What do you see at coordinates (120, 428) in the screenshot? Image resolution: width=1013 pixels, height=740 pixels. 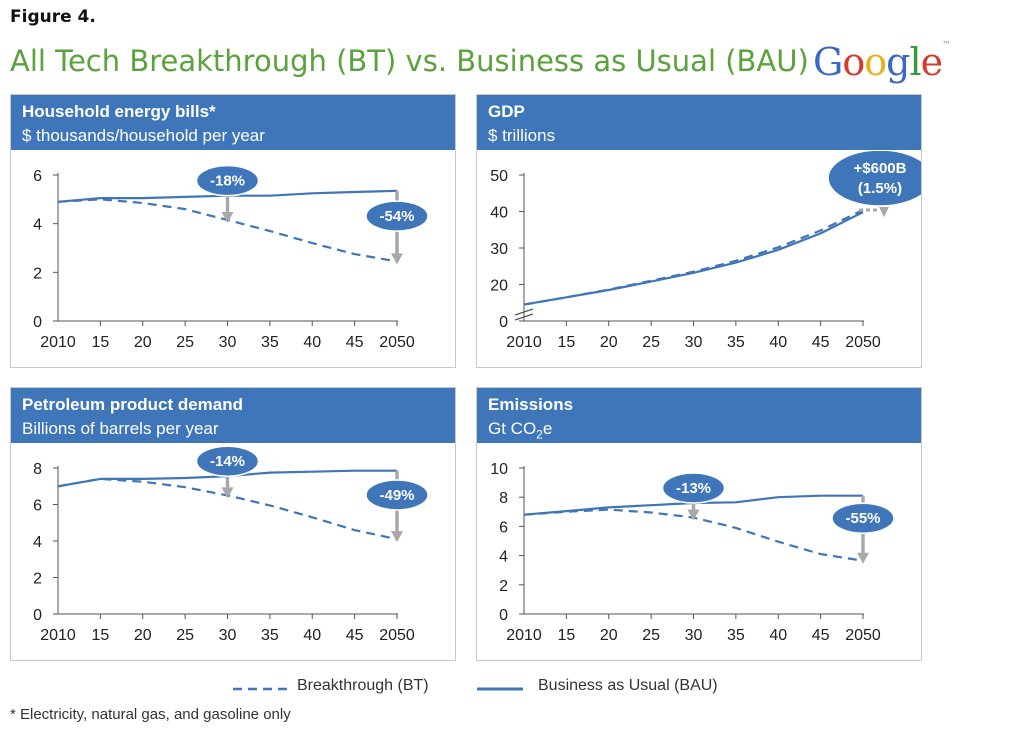 I see `chart-subtitle: Billions of barrels per year` at bounding box center [120, 428].